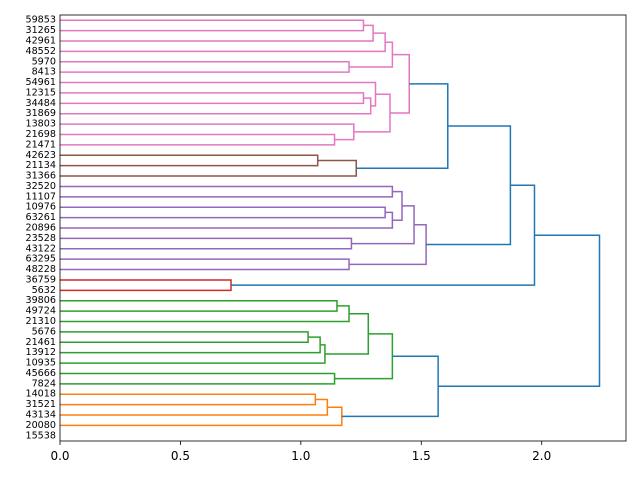 The width and height of the screenshot is (640, 480). What do you see at coordinates (40, 165) in the screenshot?
I see `leaf-label: 21134` at bounding box center [40, 165].